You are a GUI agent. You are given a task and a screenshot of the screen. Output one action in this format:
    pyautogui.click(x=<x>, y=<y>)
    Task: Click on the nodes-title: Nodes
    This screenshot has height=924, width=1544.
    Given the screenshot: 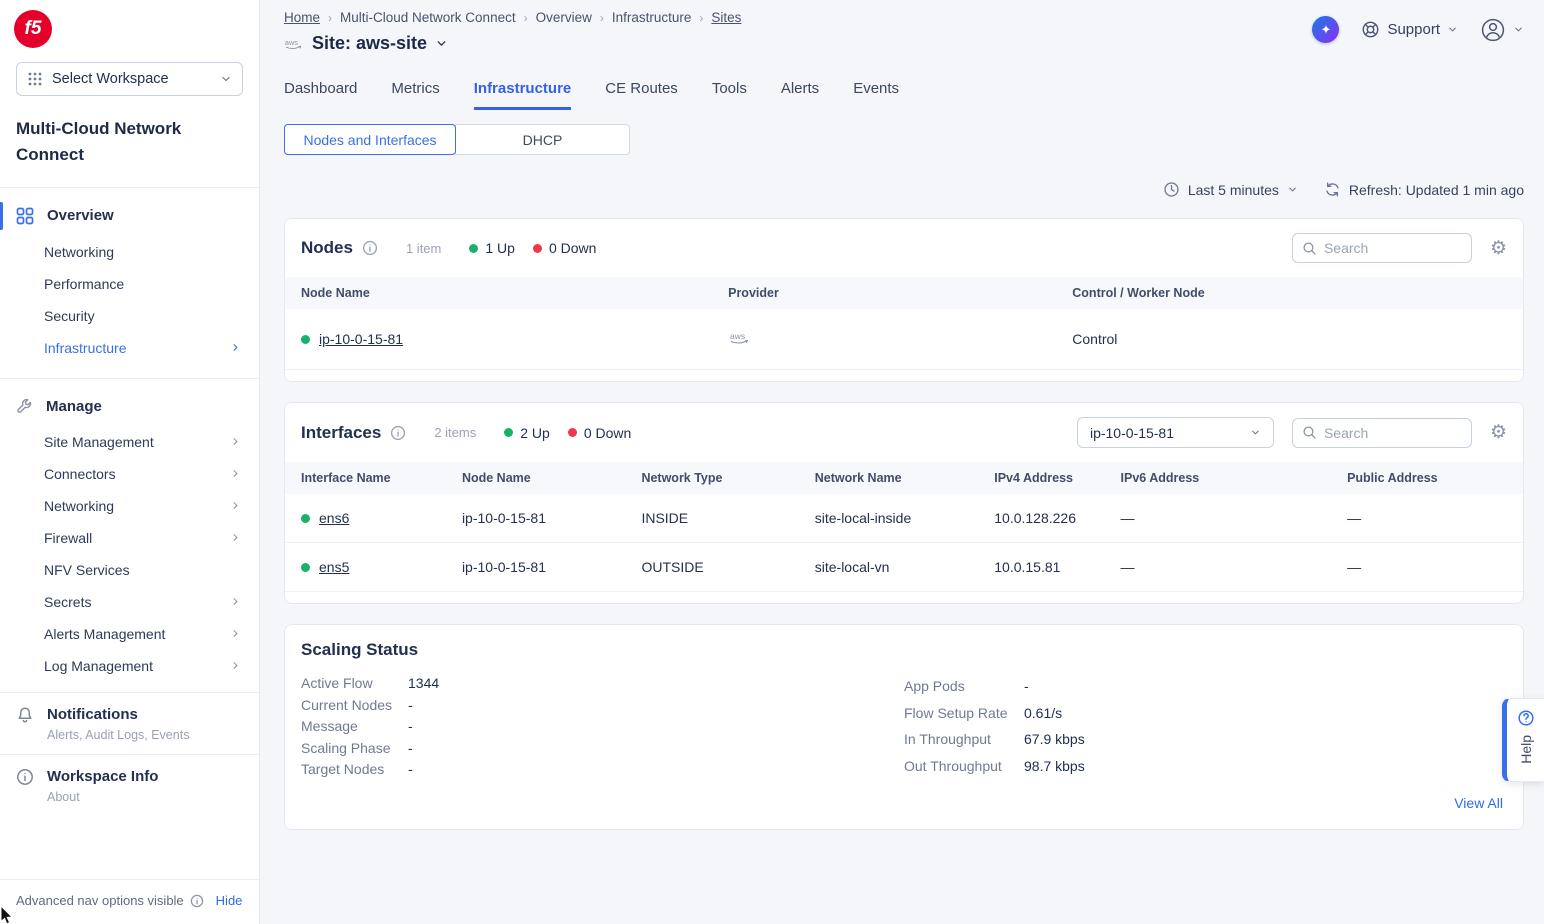 What is the action you would take?
    pyautogui.click(x=327, y=247)
    